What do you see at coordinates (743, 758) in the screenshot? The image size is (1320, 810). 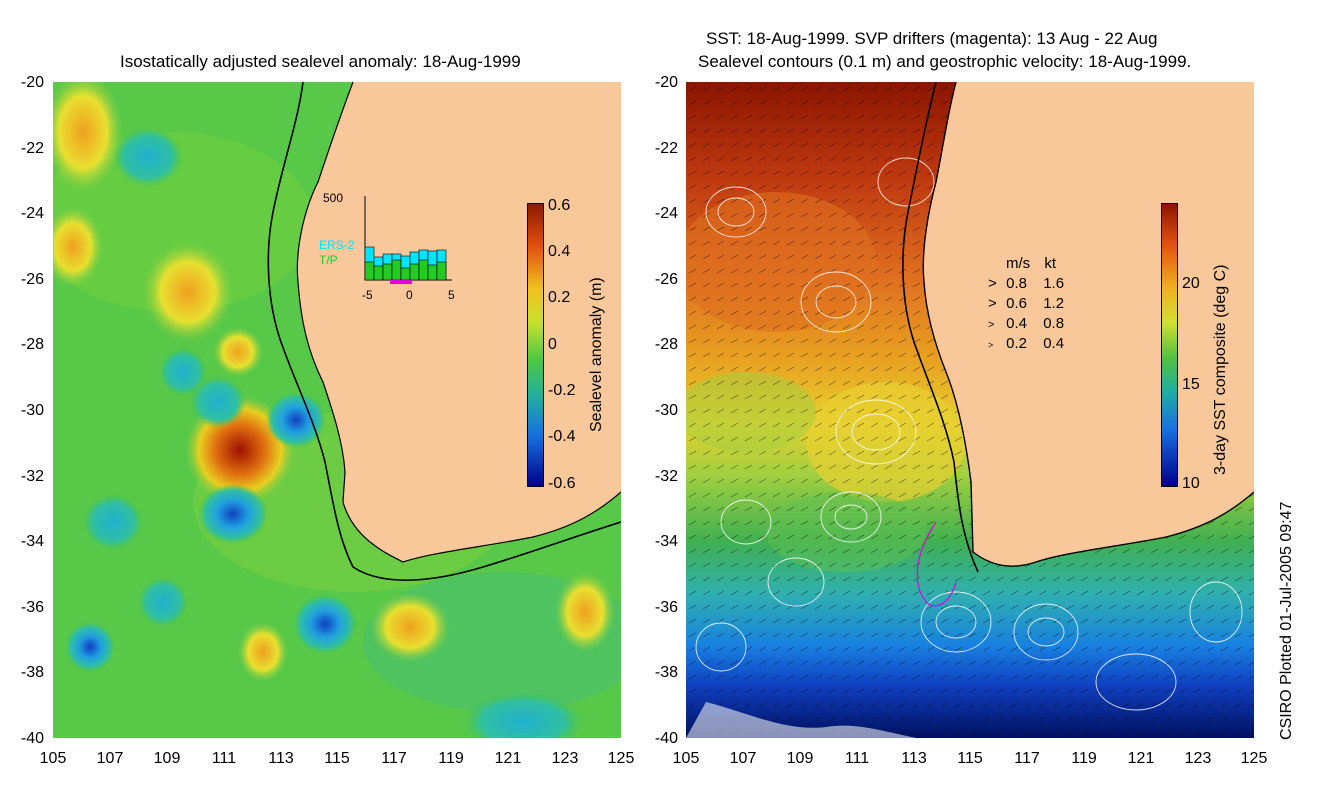 I see `right-x-tick: 107` at bounding box center [743, 758].